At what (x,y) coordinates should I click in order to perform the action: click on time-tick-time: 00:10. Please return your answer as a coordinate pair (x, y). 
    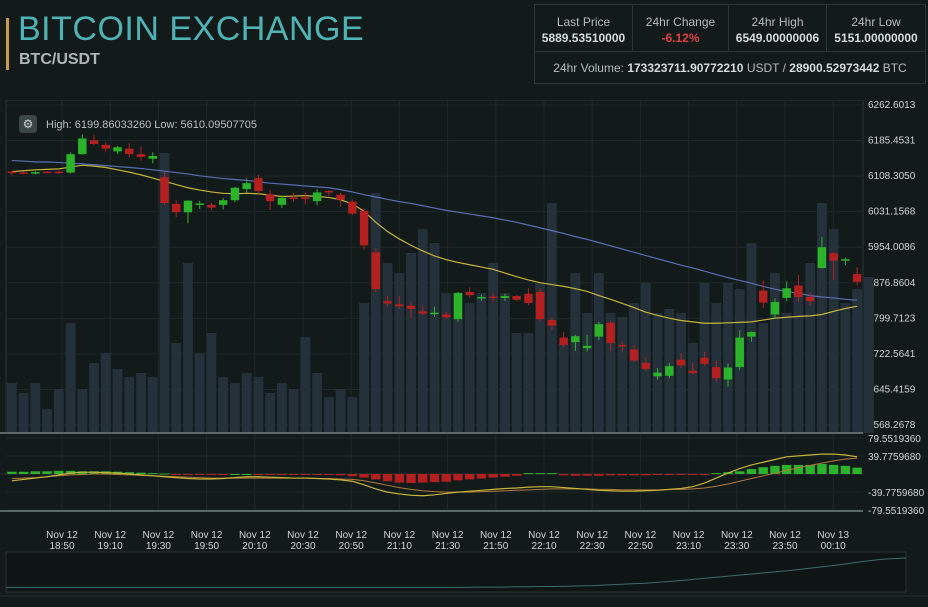
    Looking at the image, I should click on (833, 546).